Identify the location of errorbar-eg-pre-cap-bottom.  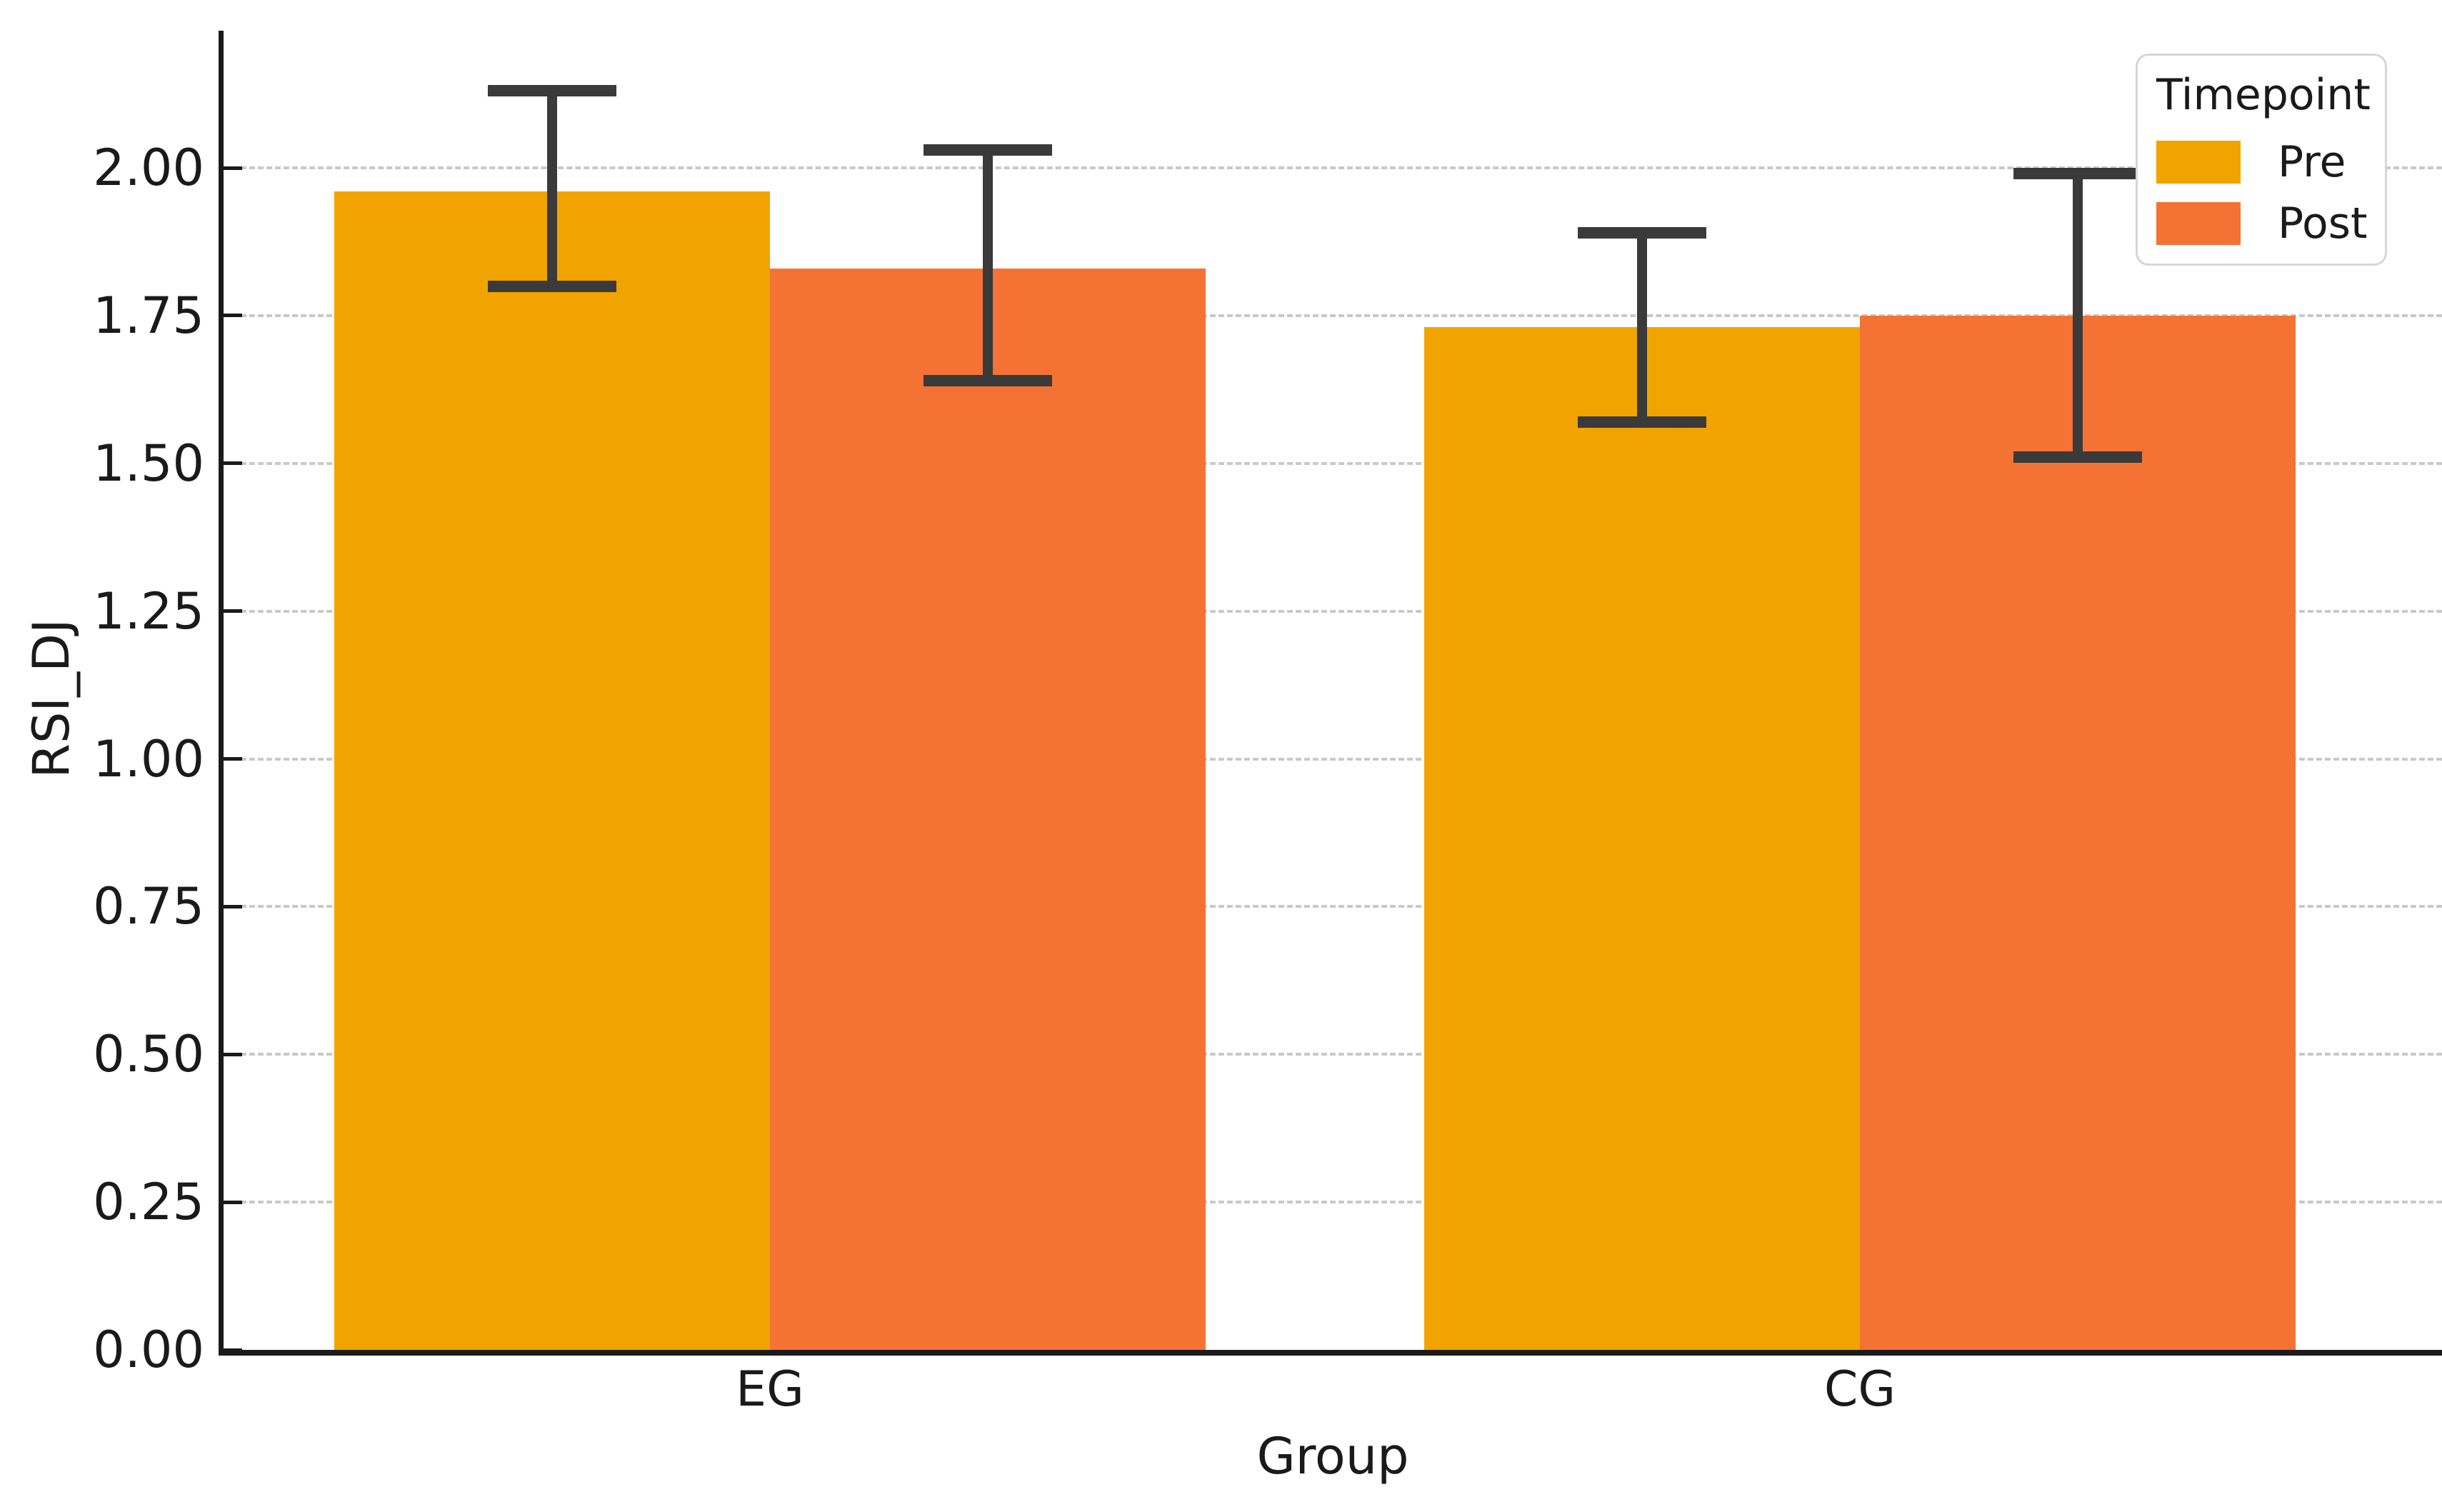
(552, 286).